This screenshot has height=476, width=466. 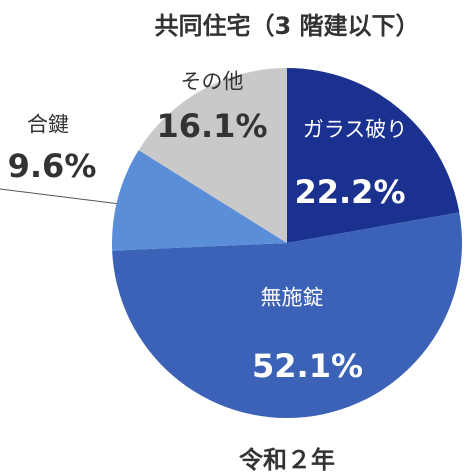 I want to click on value-label: 16.1%, so click(x=212, y=125).